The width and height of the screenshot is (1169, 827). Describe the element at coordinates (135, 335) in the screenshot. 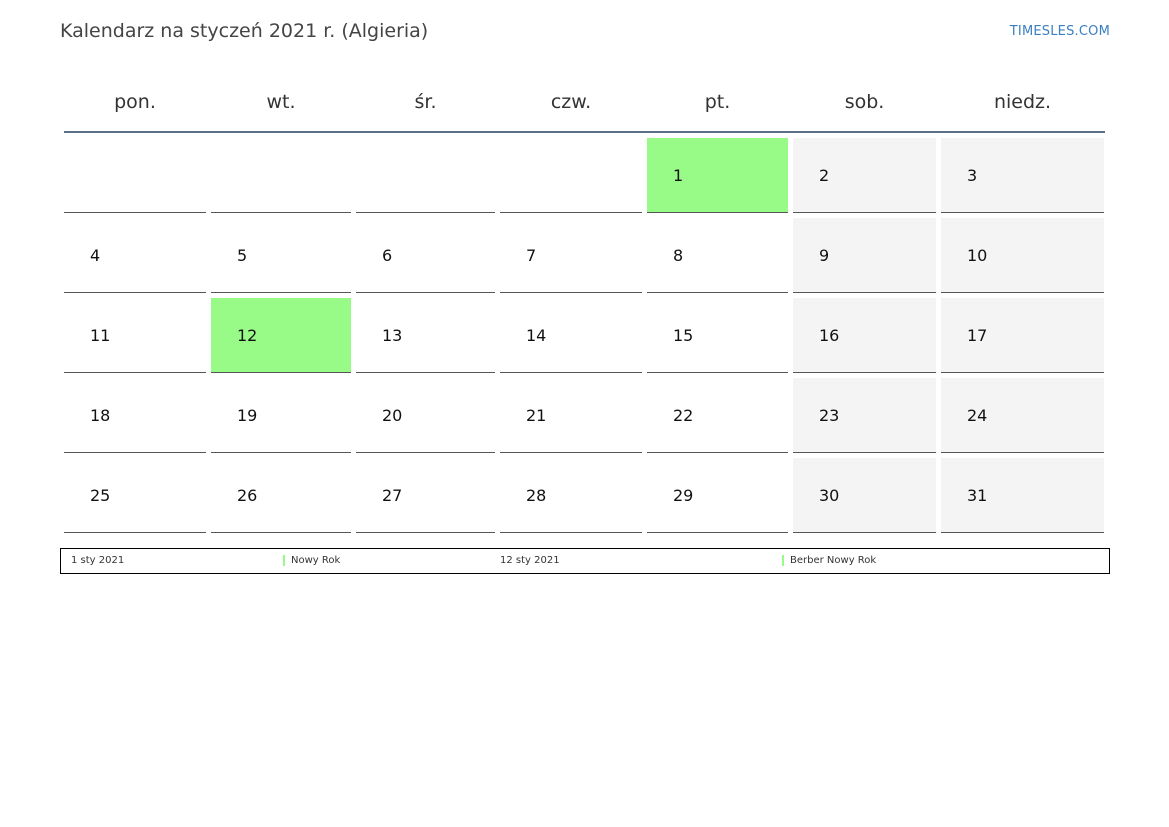

I see `day-cell: 11` at that location.